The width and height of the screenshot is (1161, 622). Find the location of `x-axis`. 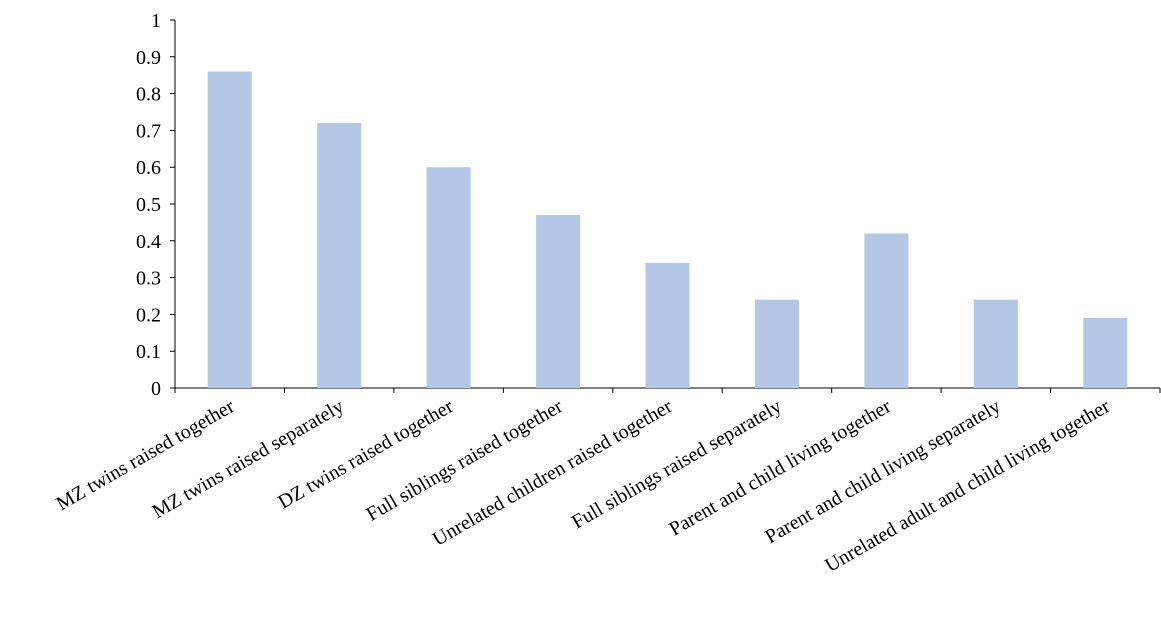

x-axis is located at coordinates (667, 390).